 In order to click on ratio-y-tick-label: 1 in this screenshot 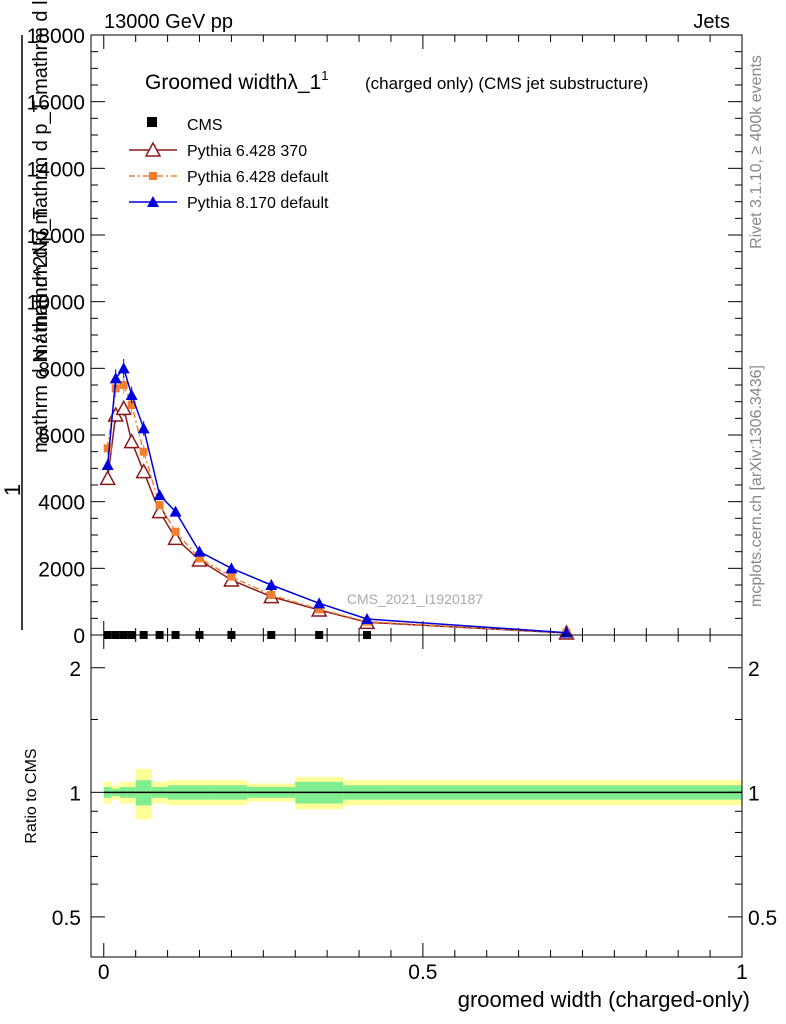, I will do `click(75, 793)`.